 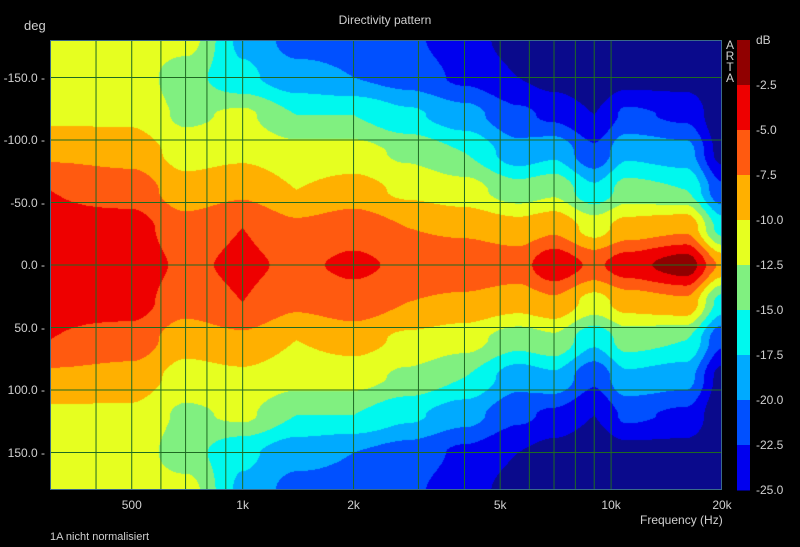 I want to click on chart-title: Directivity pattern, so click(x=385, y=20).